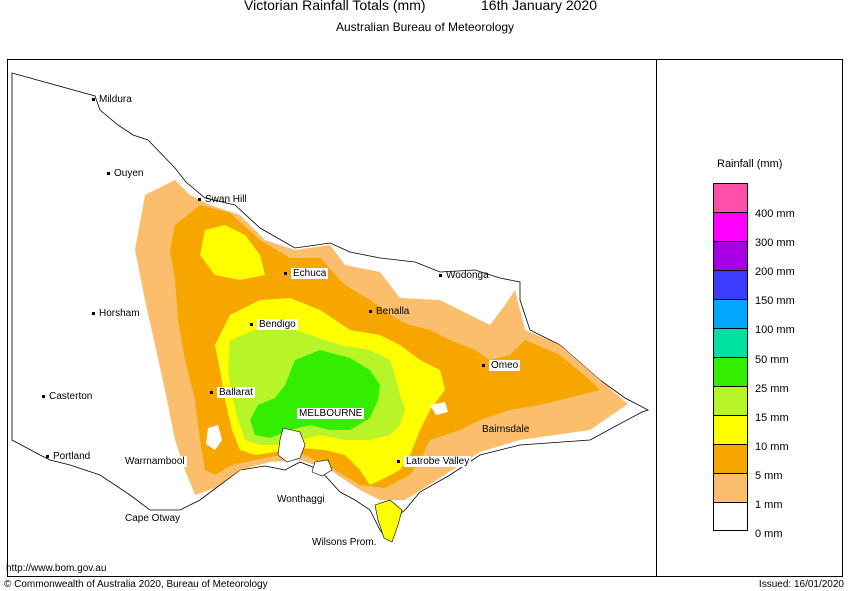  Describe the element at coordinates (68, 456) in the screenshot. I see `place-portland: Portland` at that location.